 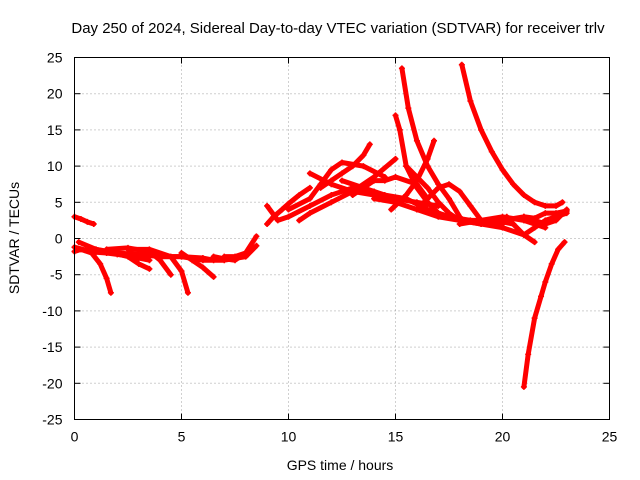 What do you see at coordinates (396, 437) in the screenshot?
I see `x-tick-label: 15` at bounding box center [396, 437].